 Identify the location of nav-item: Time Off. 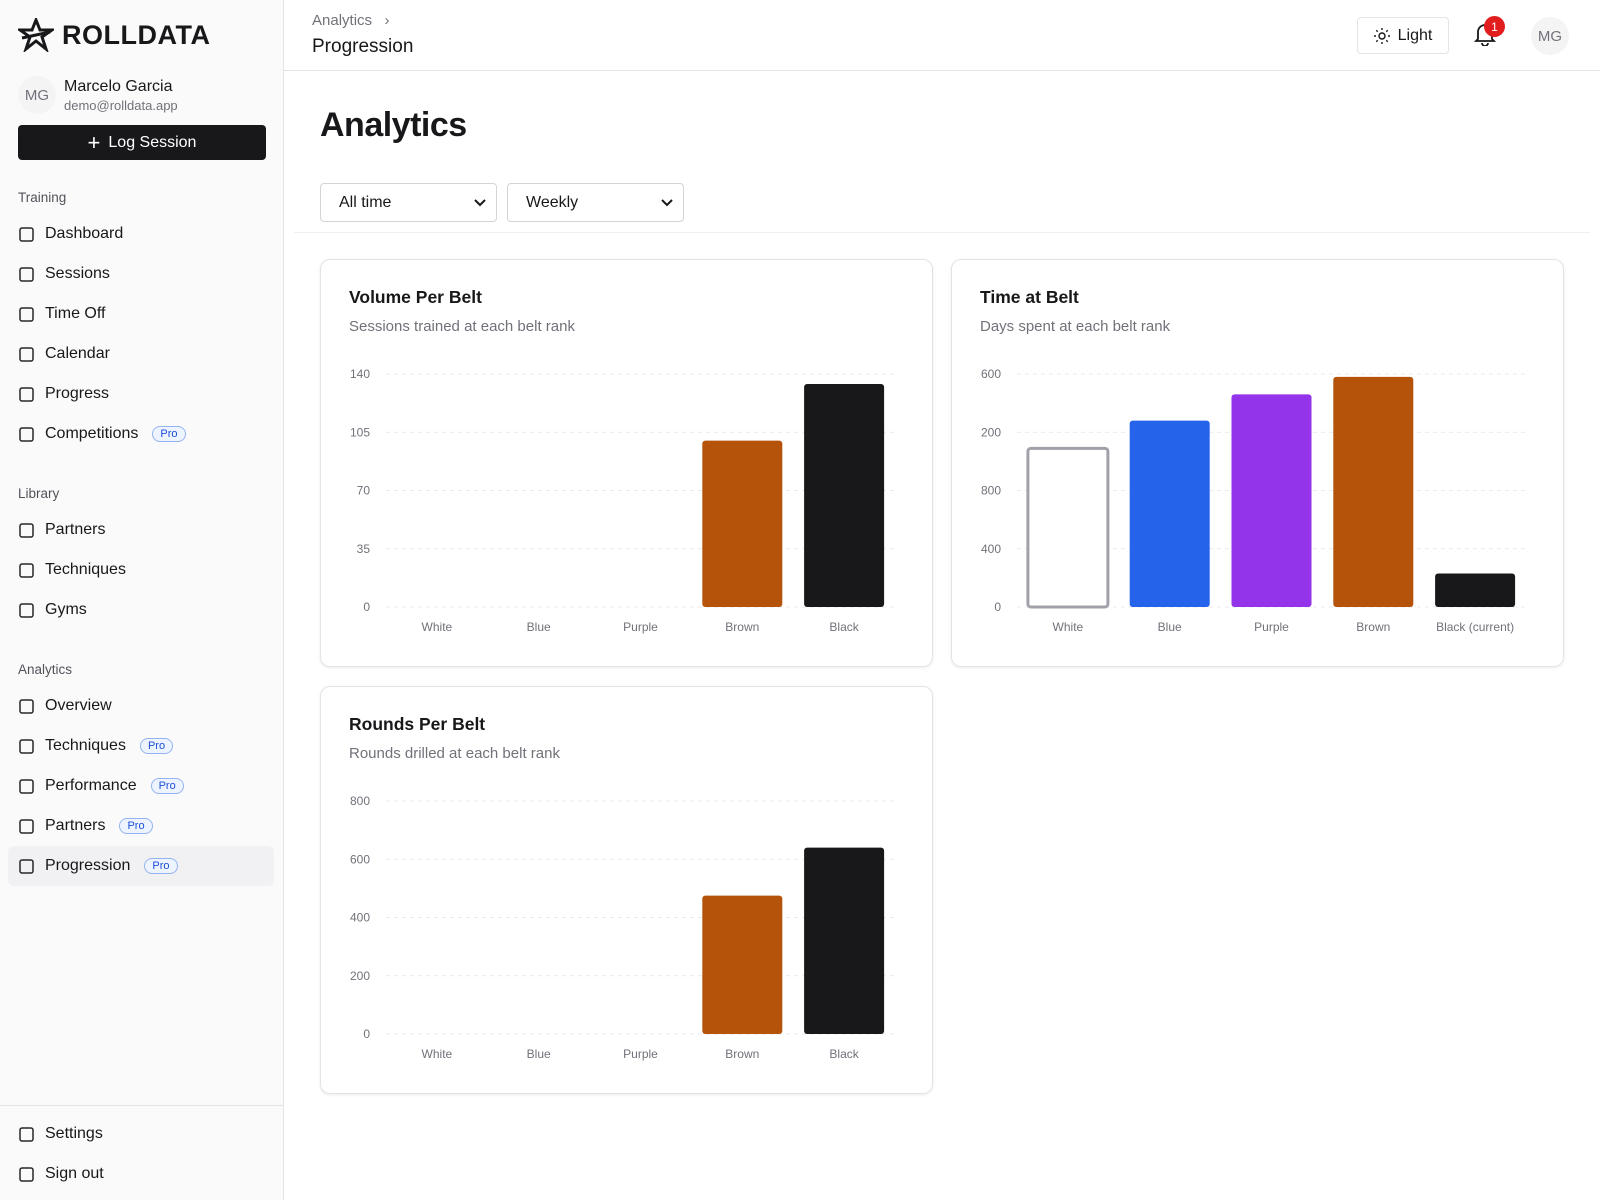
(141, 314).